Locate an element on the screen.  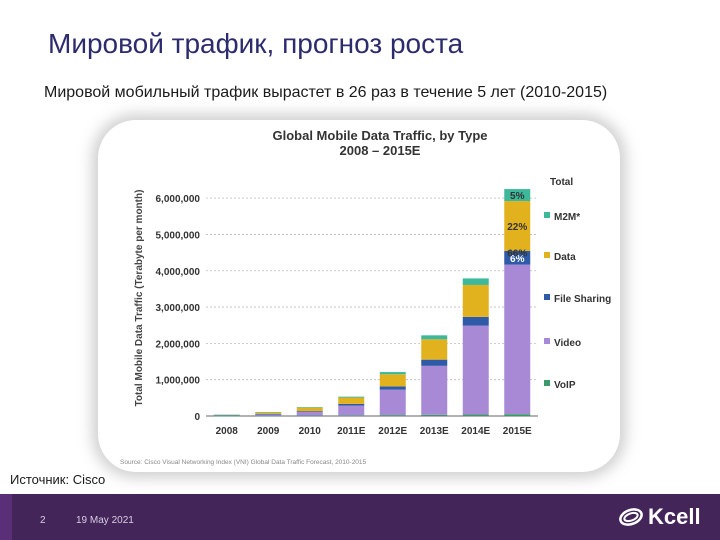
x-tick-label: 2014E is located at coordinates (475, 431).